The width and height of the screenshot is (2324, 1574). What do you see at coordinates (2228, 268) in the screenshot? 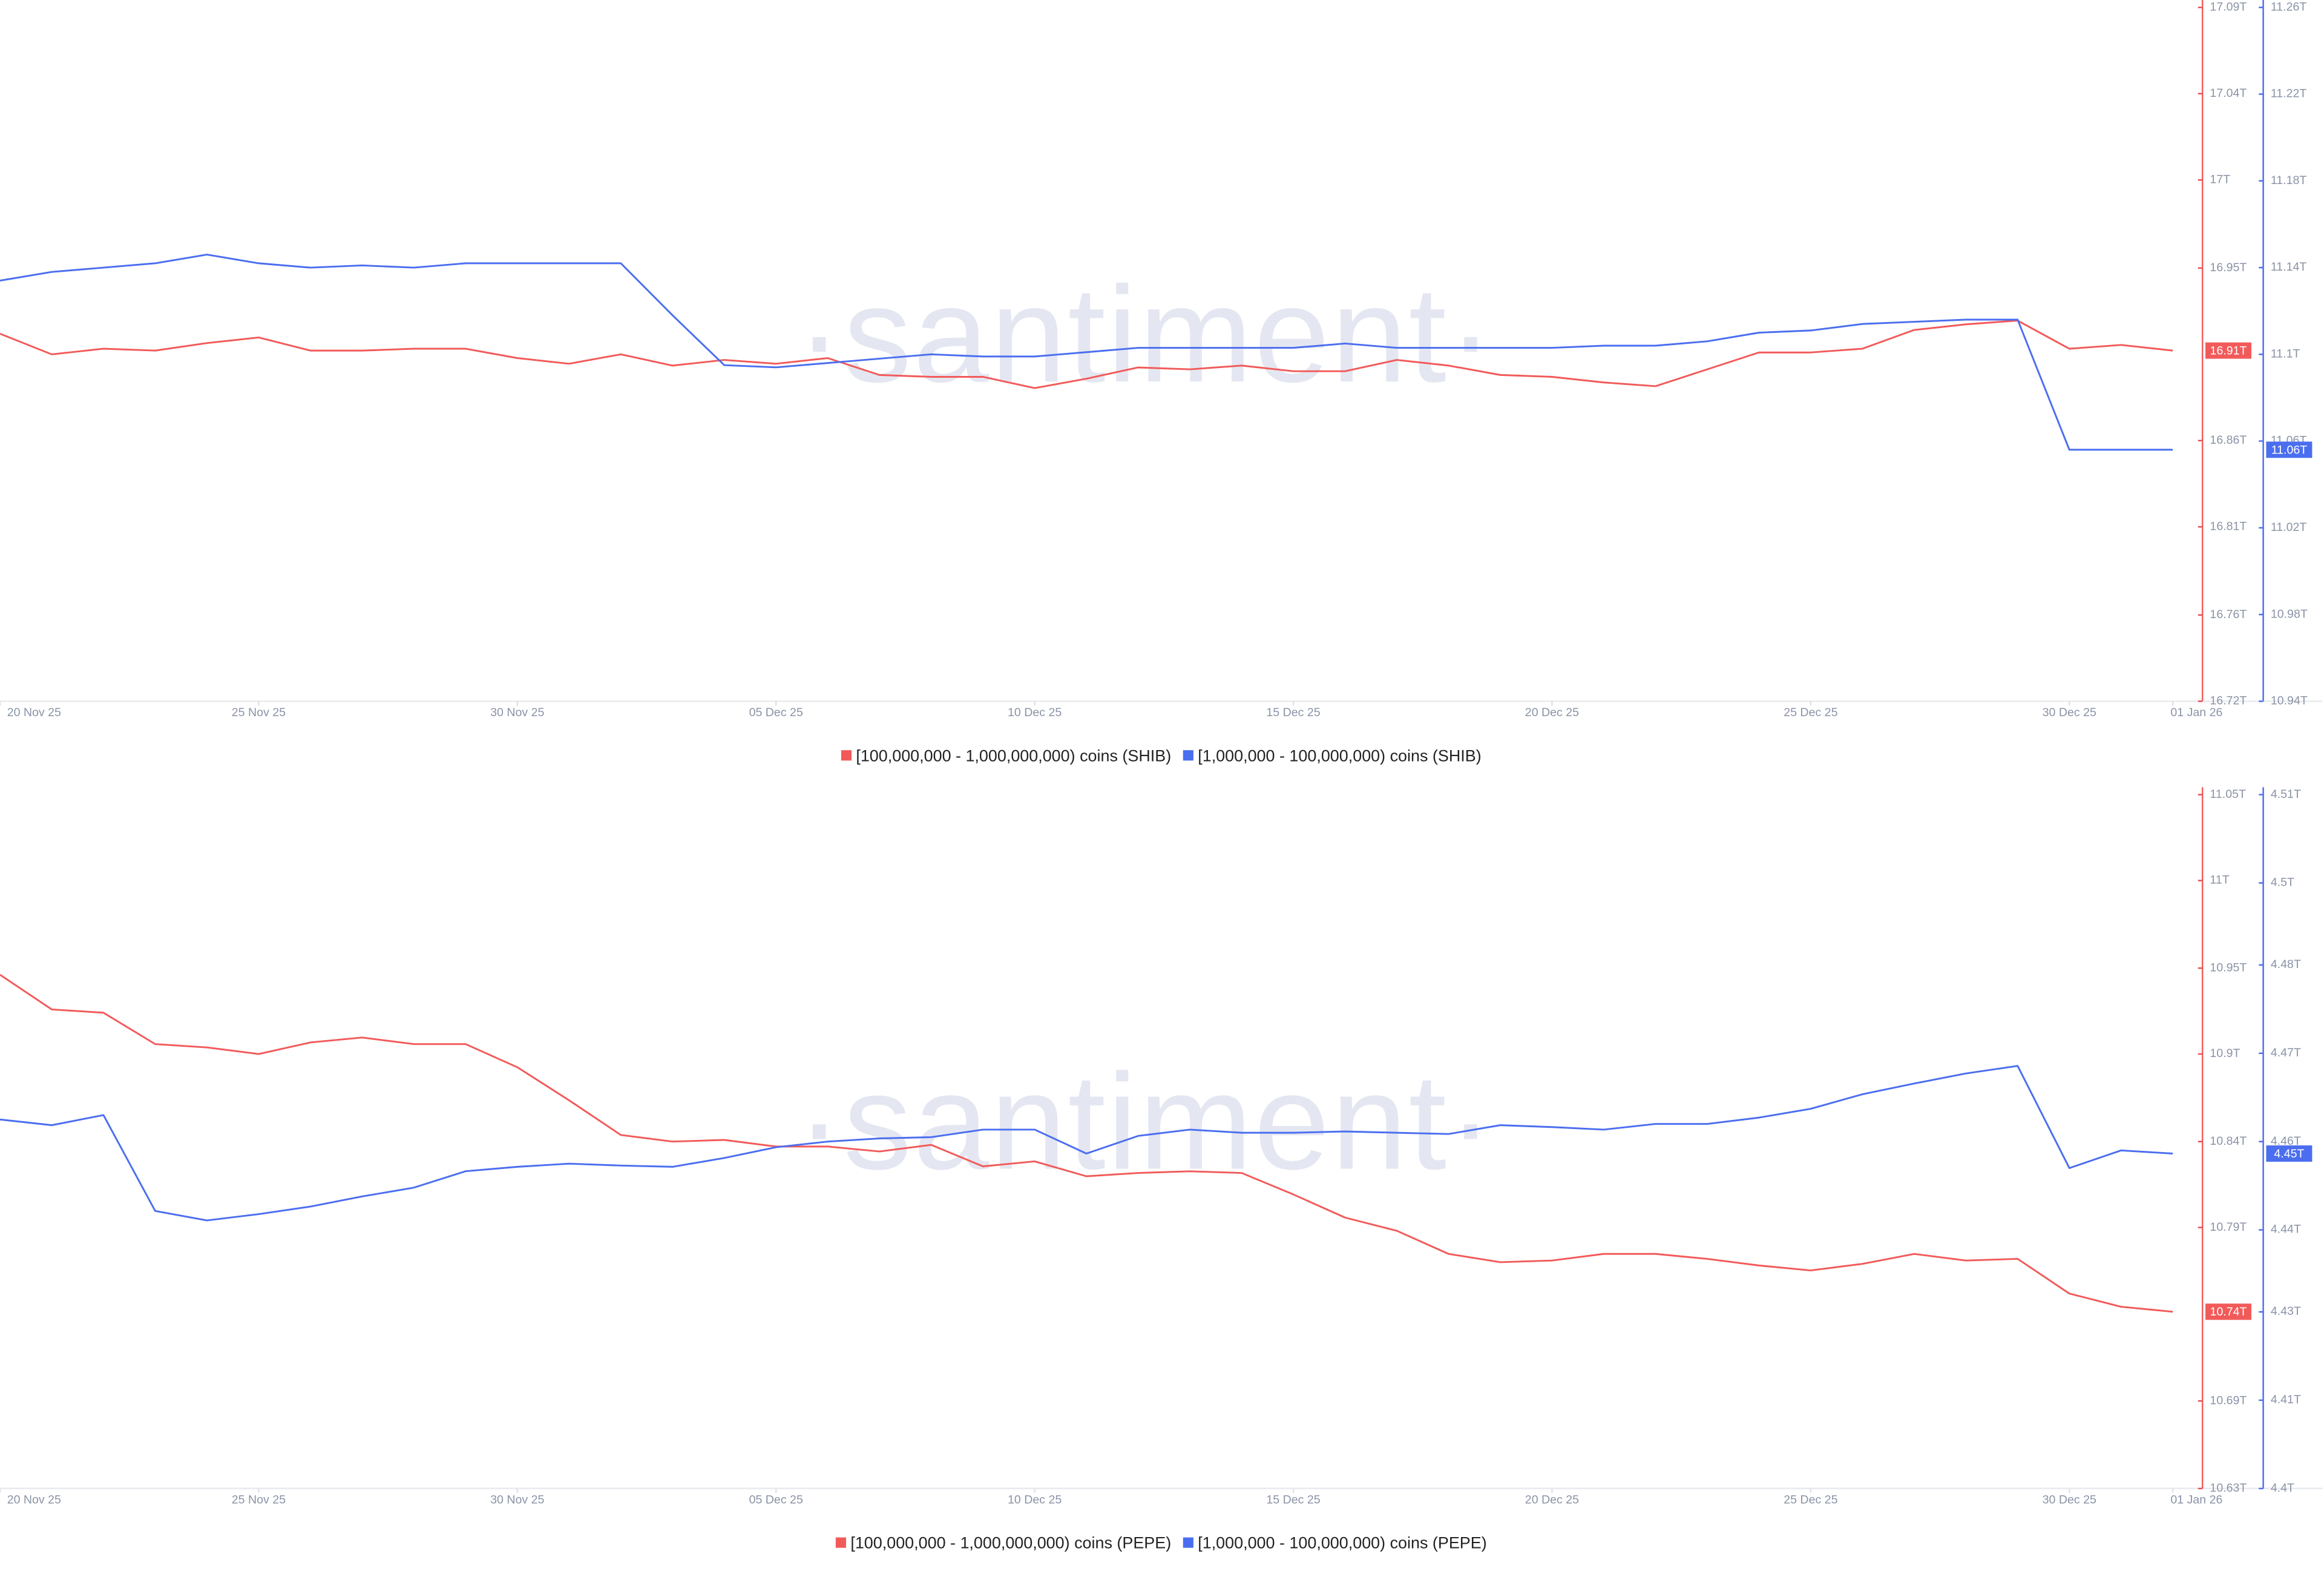
I see `y-tick-label: 16.95T` at bounding box center [2228, 268].